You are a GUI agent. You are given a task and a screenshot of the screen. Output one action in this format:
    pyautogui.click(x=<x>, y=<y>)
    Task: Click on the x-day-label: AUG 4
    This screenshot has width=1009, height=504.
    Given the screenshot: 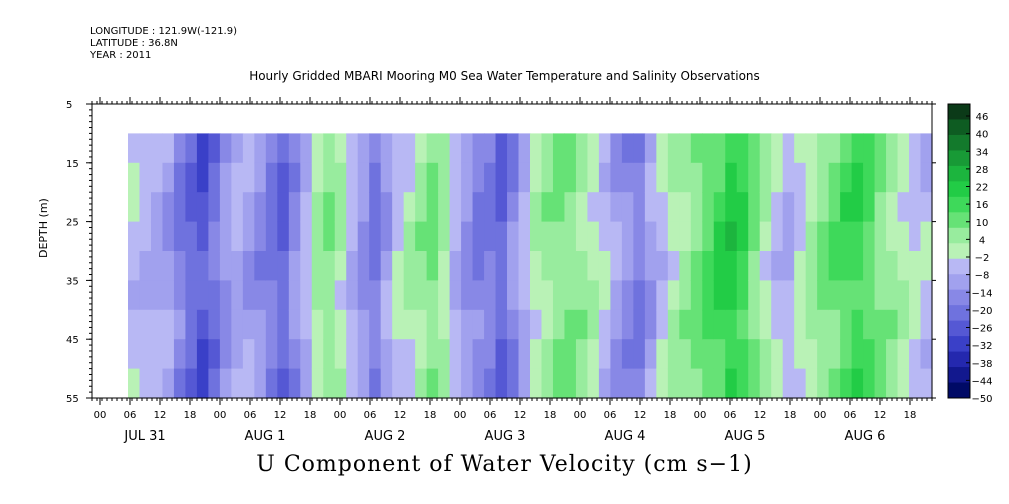 What is the action you would take?
    pyautogui.click(x=625, y=436)
    